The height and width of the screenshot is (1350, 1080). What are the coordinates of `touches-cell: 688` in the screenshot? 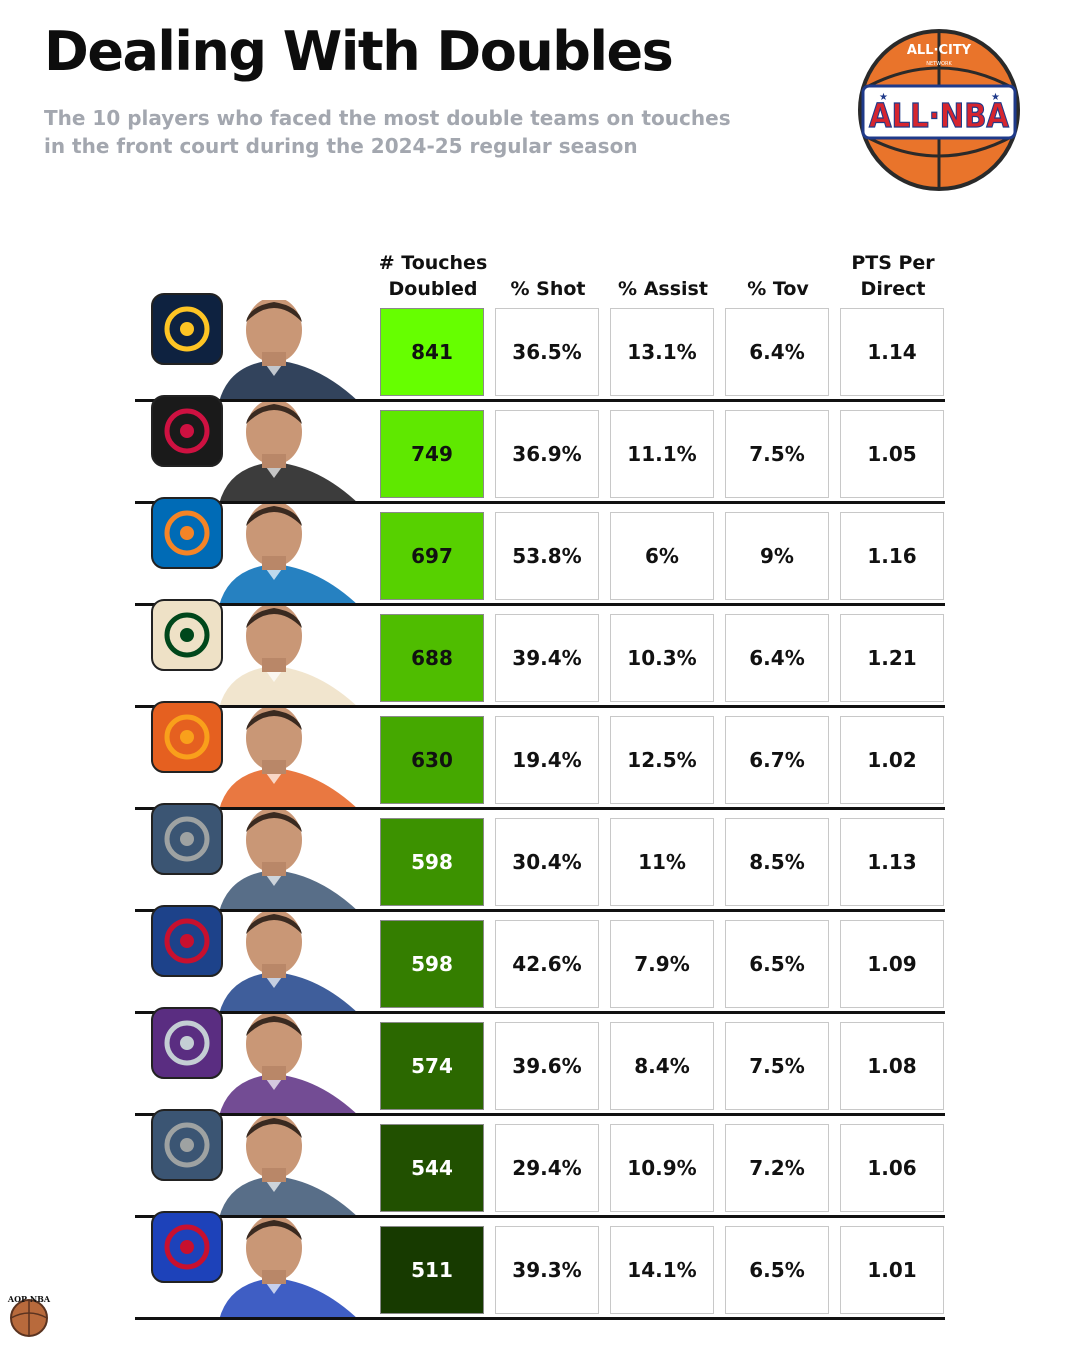 It's located at (432, 658).